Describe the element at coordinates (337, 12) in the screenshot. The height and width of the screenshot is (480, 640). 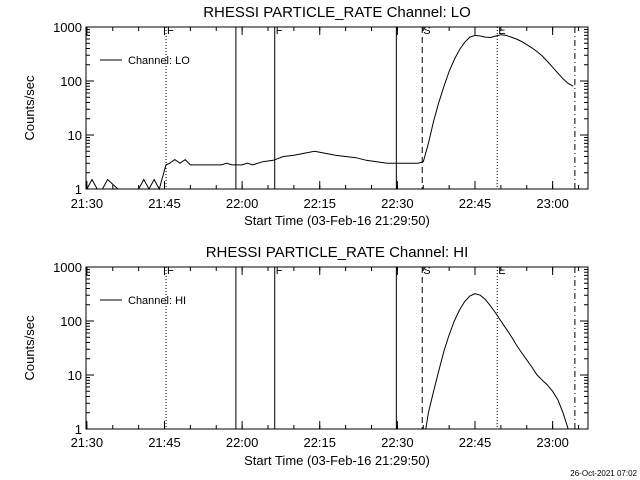
I see `chart-title: RHESSI PARTICLE_RATE Channel: LO` at that location.